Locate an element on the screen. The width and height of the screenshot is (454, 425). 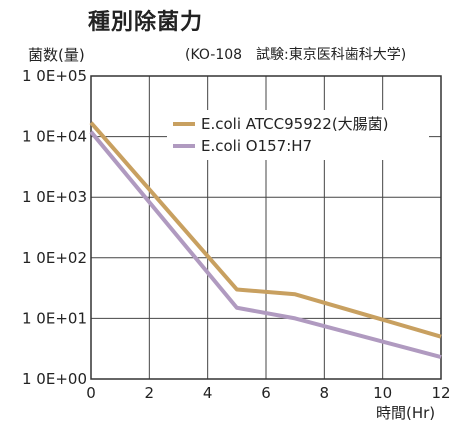
legend-entry-1: E.coli ATCC95922(大腸菌) is located at coordinates (295, 124).